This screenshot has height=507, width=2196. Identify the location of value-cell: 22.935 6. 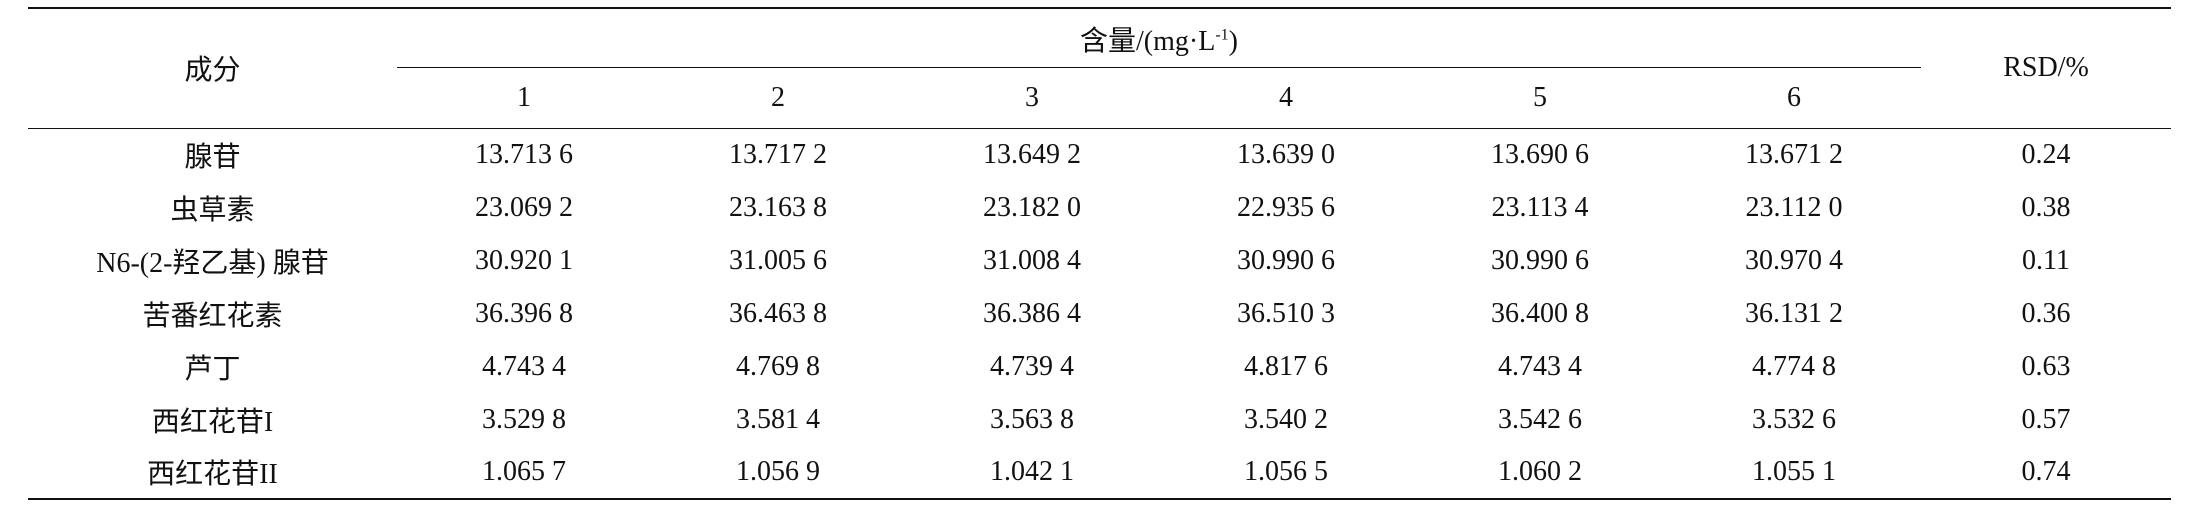
(1286, 207).